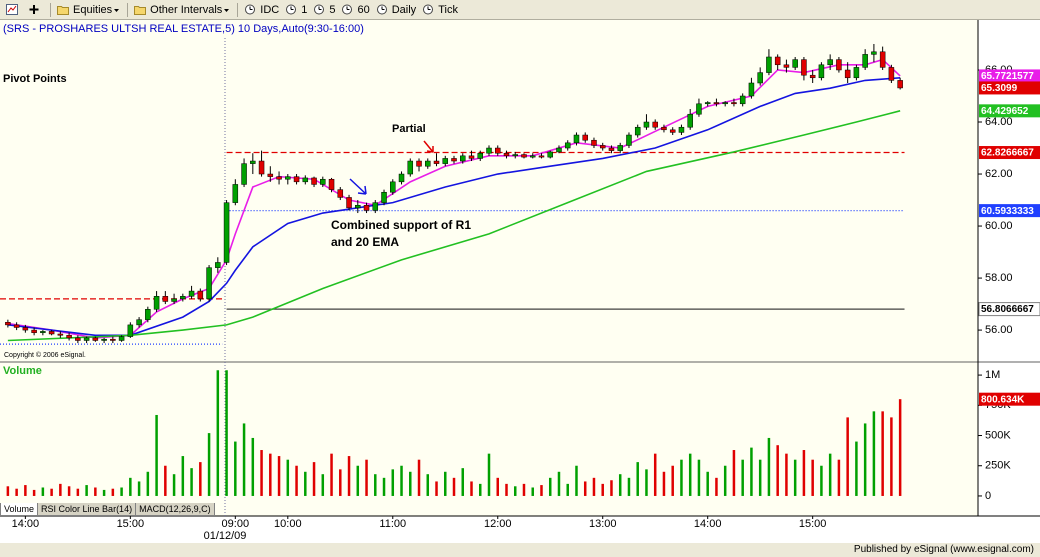 Image resolution: width=1040 pixels, height=557 pixels. What do you see at coordinates (943, 549) in the screenshot?
I see `footer: Published by eSignal (www.esignal.com)` at bounding box center [943, 549].